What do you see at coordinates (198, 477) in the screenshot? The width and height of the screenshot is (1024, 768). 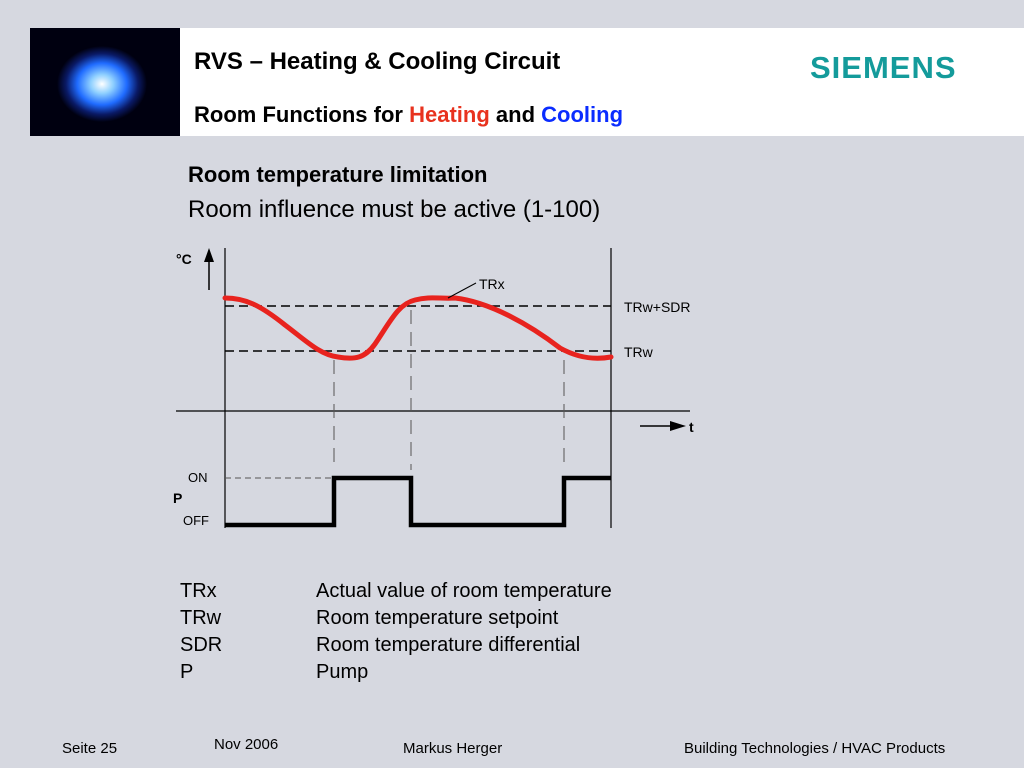 I see `pump-on-label: ON` at bounding box center [198, 477].